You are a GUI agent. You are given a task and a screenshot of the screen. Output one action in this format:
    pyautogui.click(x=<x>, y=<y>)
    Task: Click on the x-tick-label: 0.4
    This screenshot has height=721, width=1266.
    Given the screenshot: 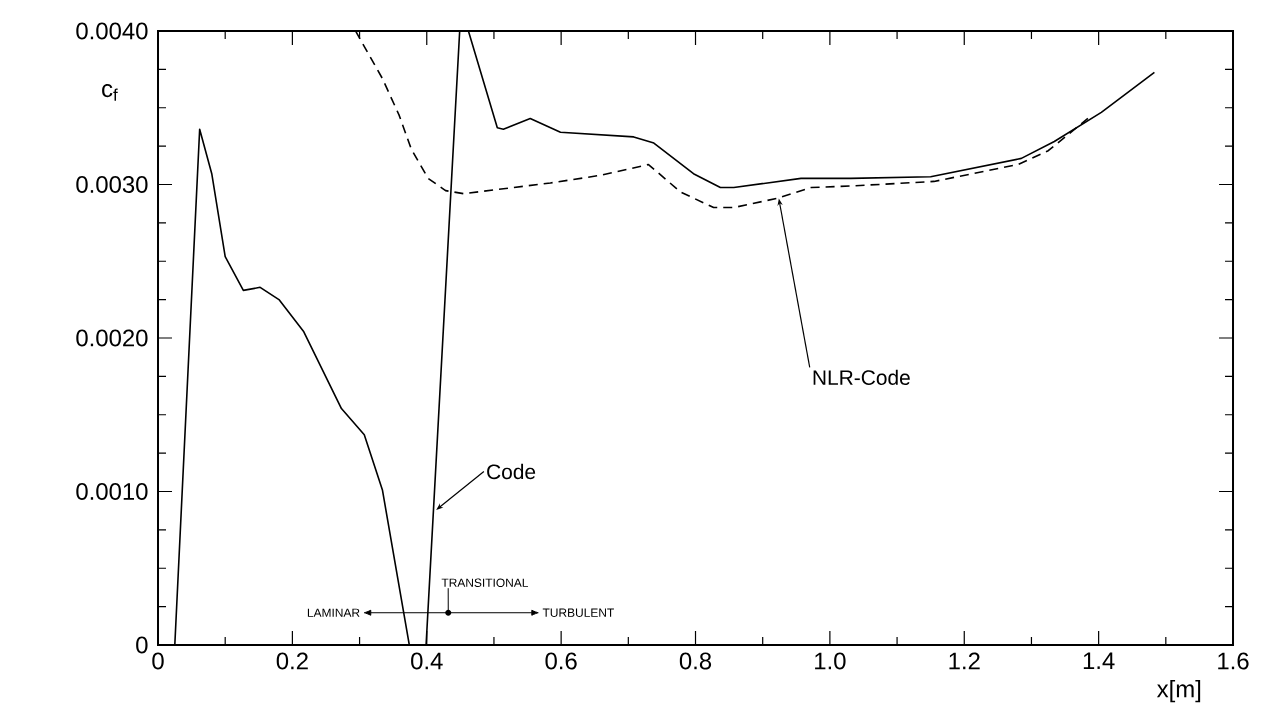 What is the action you would take?
    pyautogui.click(x=427, y=661)
    